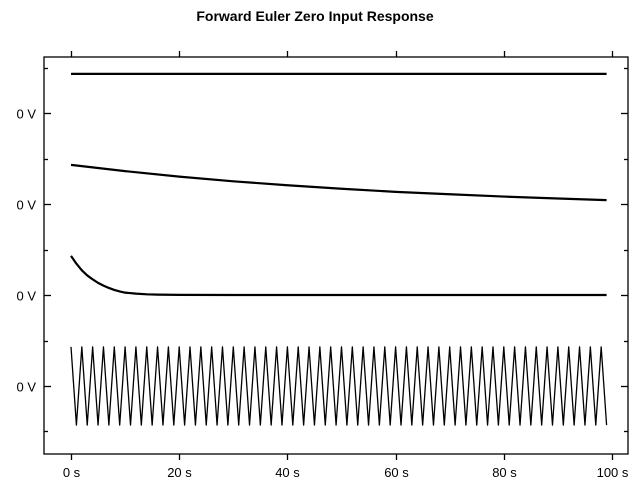 Image resolution: width=641 pixels, height=487 pixels. Describe the element at coordinates (314, 16) in the screenshot. I see `chart-title: Forward Euler Zero Input Response` at that location.